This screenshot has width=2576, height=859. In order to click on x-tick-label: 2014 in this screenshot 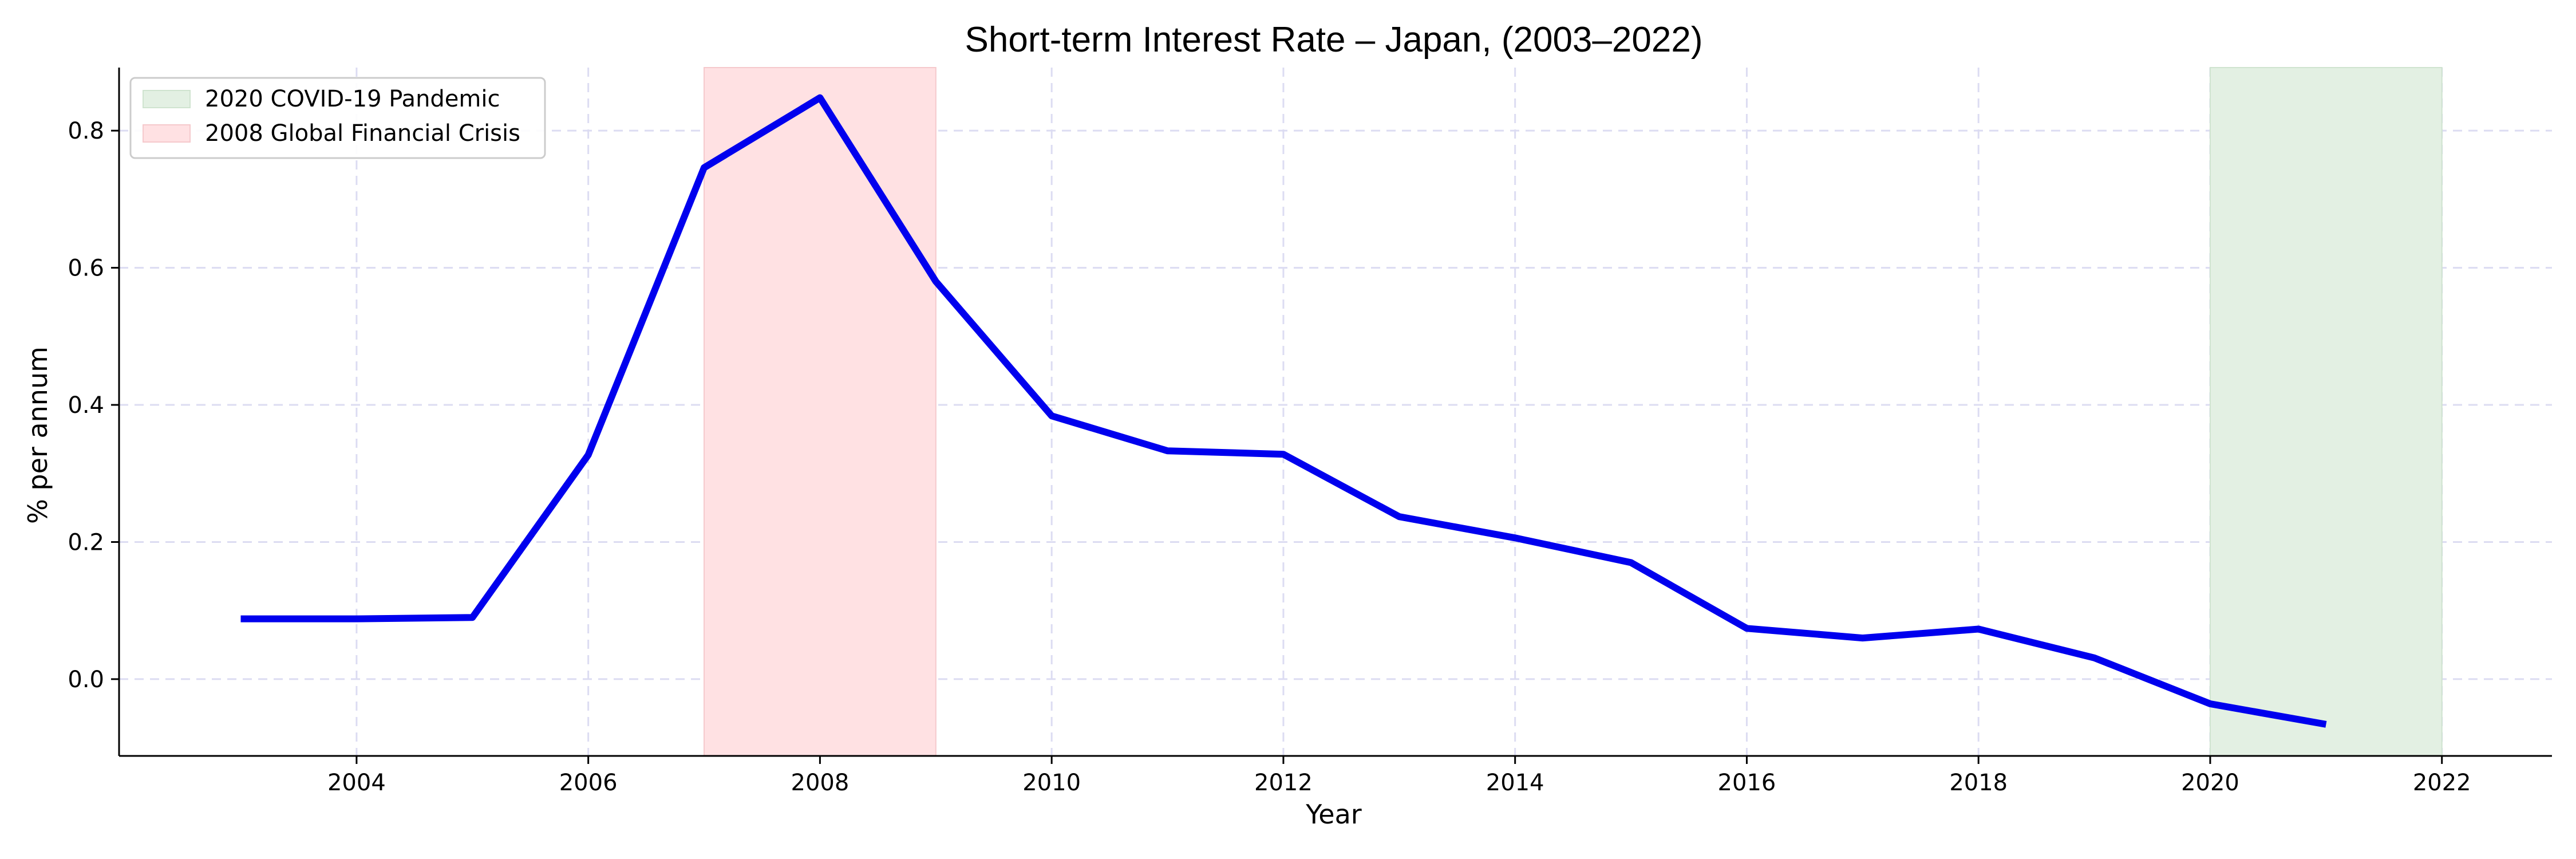, I will do `click(1515, 783)`.